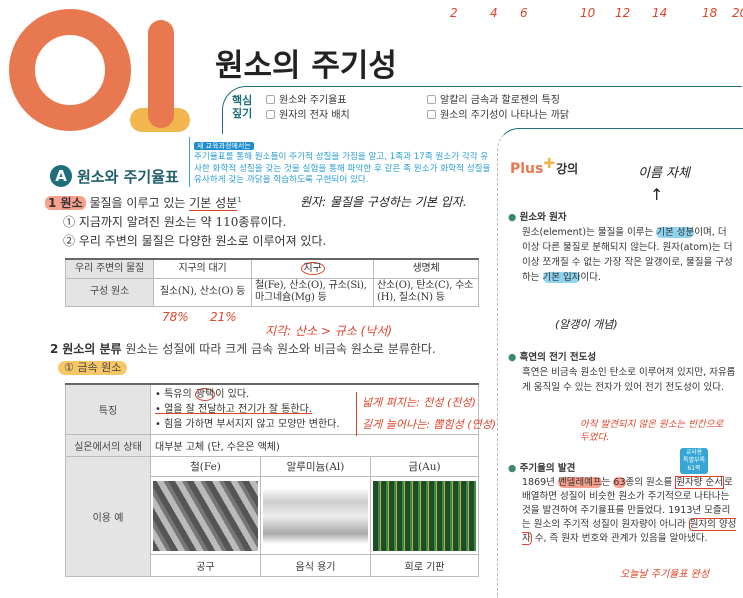  I want to click on section-heading: A 원소와 주기율표, so click(114, 176).